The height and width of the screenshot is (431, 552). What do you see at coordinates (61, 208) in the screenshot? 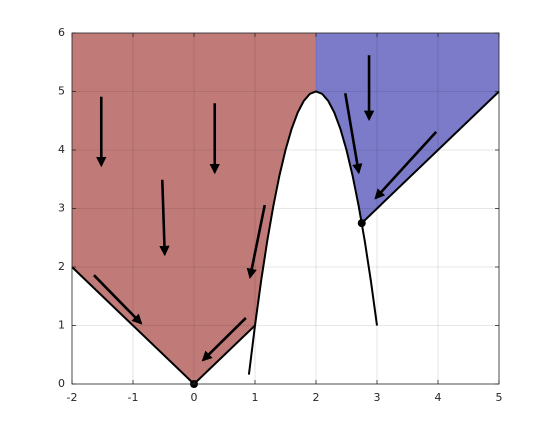
I see `y-tick-label: 3` at bounding box center [61, 208].